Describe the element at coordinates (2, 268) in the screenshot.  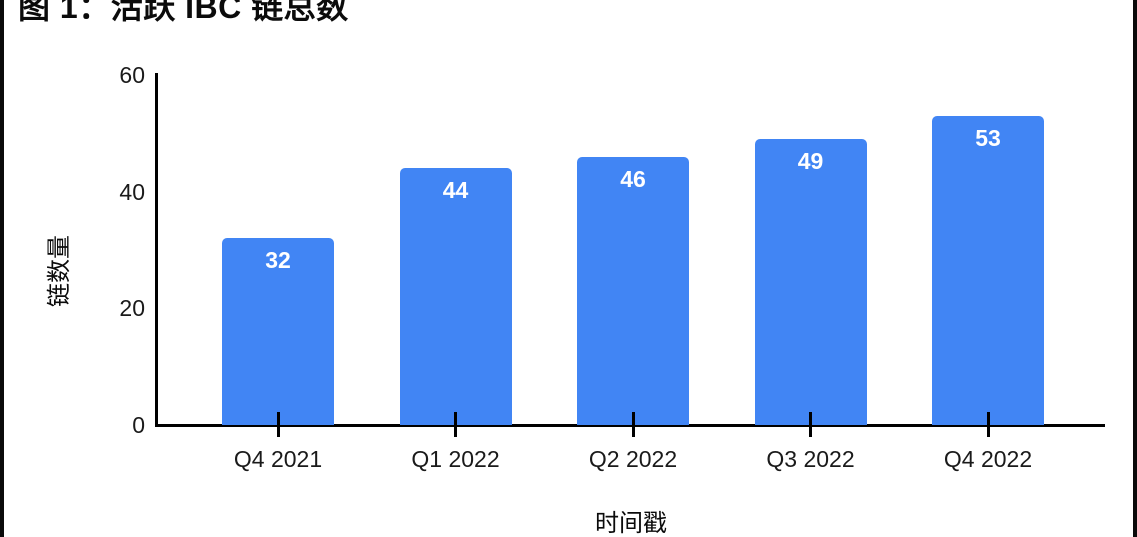
I see `left-border-strip` at that location.